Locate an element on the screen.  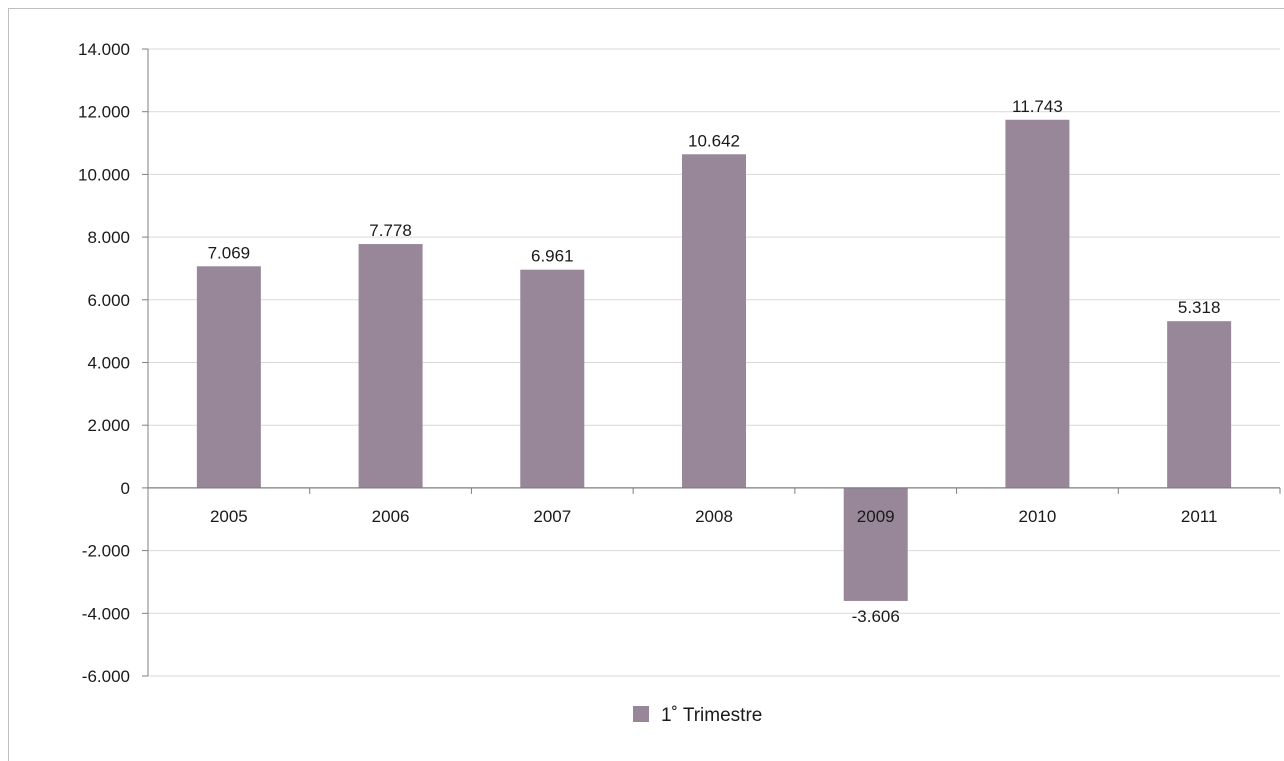
bar-2005 is located at coordinates (228, 377).